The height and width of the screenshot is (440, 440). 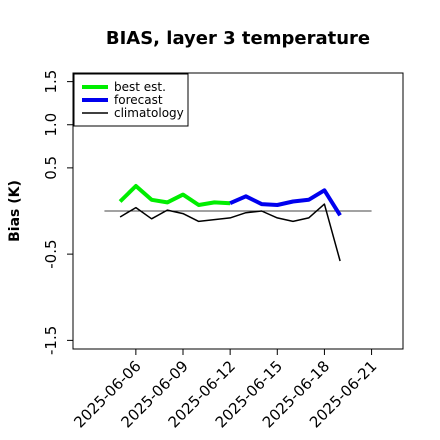 What do you see at coordinates (149, 113) in the screenshot?
I see `legend-label: climatology` at bounding box center [149, 113].